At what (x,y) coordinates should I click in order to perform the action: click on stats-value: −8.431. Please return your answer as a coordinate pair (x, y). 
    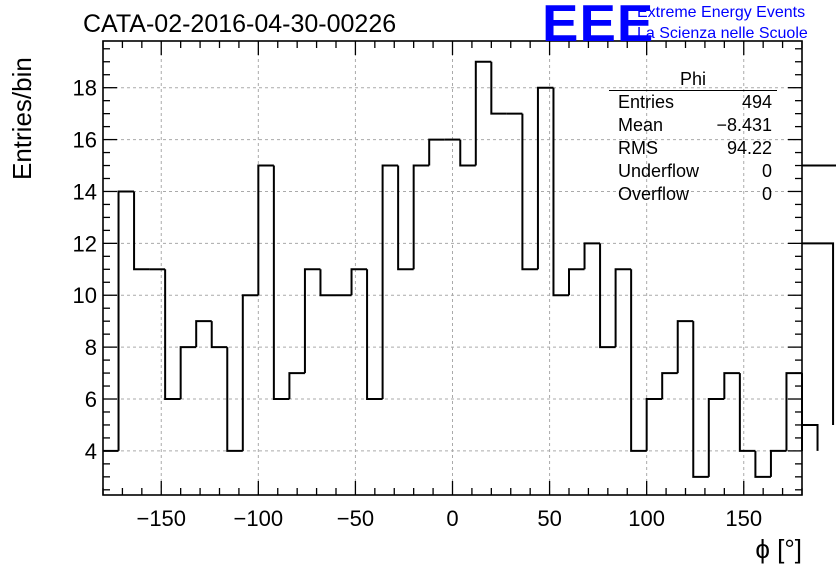
    Looking at the image, I should click on (744, 125).